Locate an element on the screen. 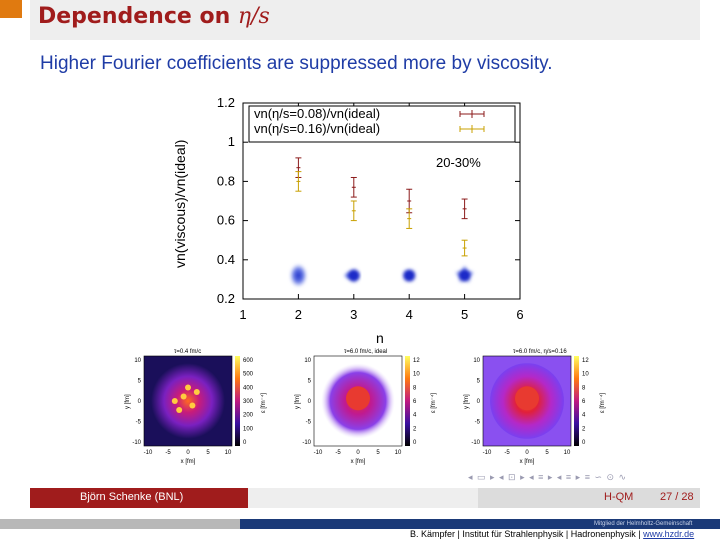 Image resolution: width=720 pixels, height=540 pixels. institute-link: www.hzdr.de is located at coordinates (669, 534).